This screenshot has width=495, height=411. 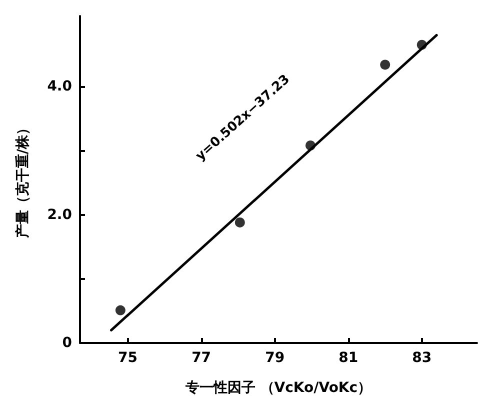 I want to click on x-tick-label: 83, so click(x=422, y=358).